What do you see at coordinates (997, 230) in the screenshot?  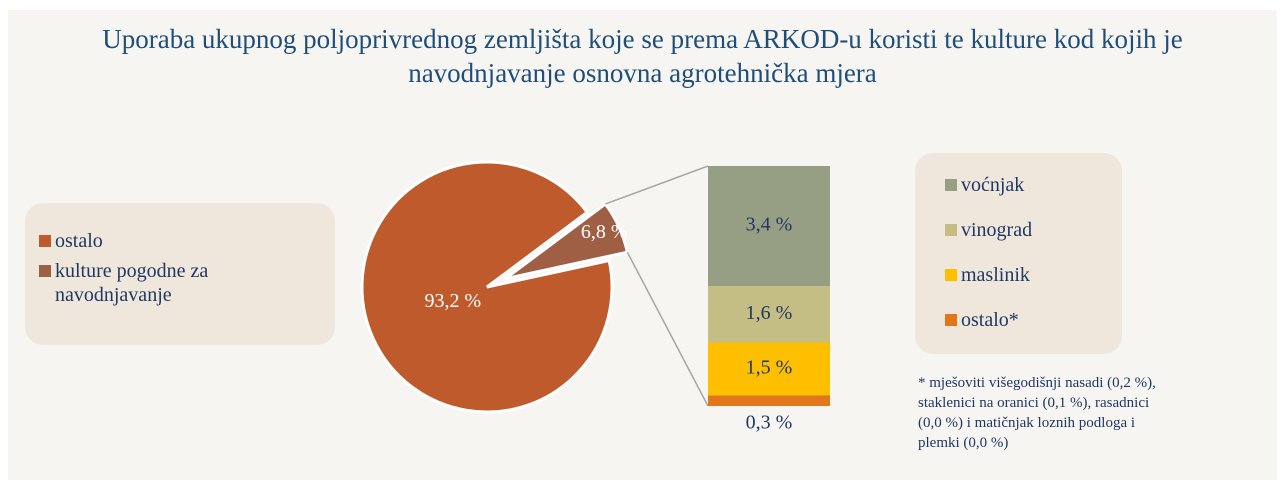 I see `legend-label: vinograd` at bounding box center [997, 230].